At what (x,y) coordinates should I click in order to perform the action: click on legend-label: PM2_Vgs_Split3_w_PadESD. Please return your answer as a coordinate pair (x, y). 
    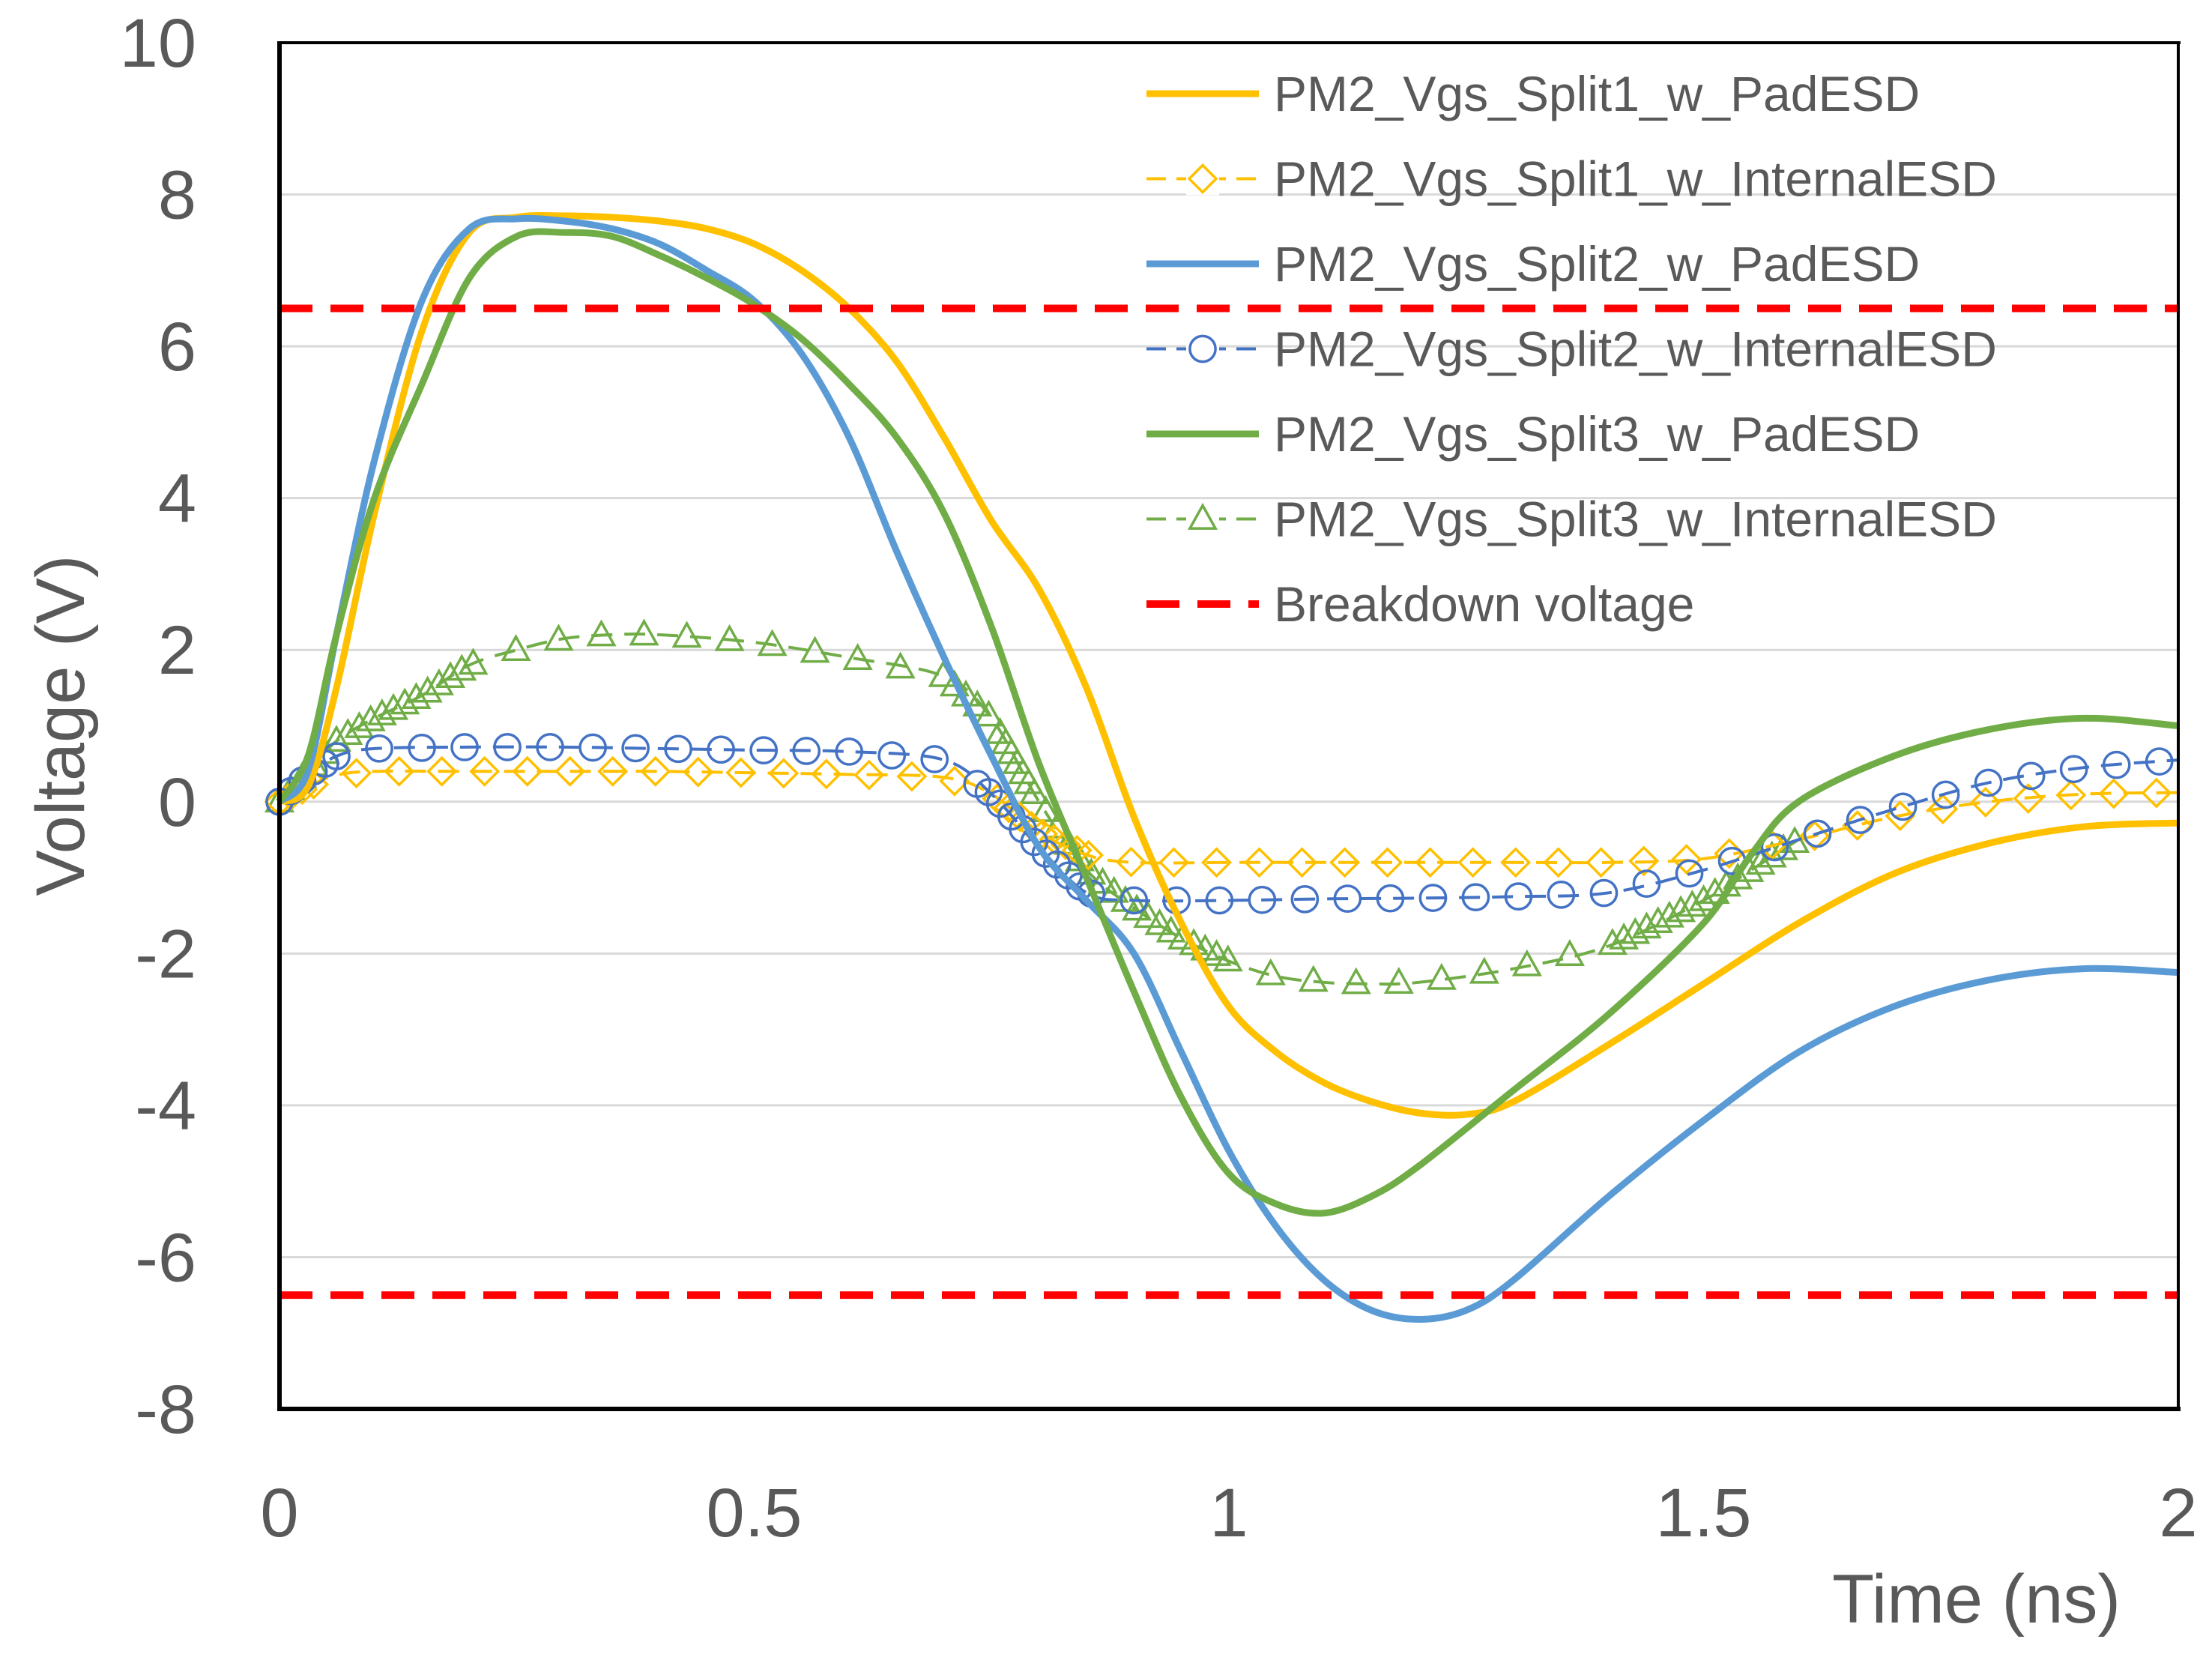
    Looking at the image, I should click on (1597, 434).